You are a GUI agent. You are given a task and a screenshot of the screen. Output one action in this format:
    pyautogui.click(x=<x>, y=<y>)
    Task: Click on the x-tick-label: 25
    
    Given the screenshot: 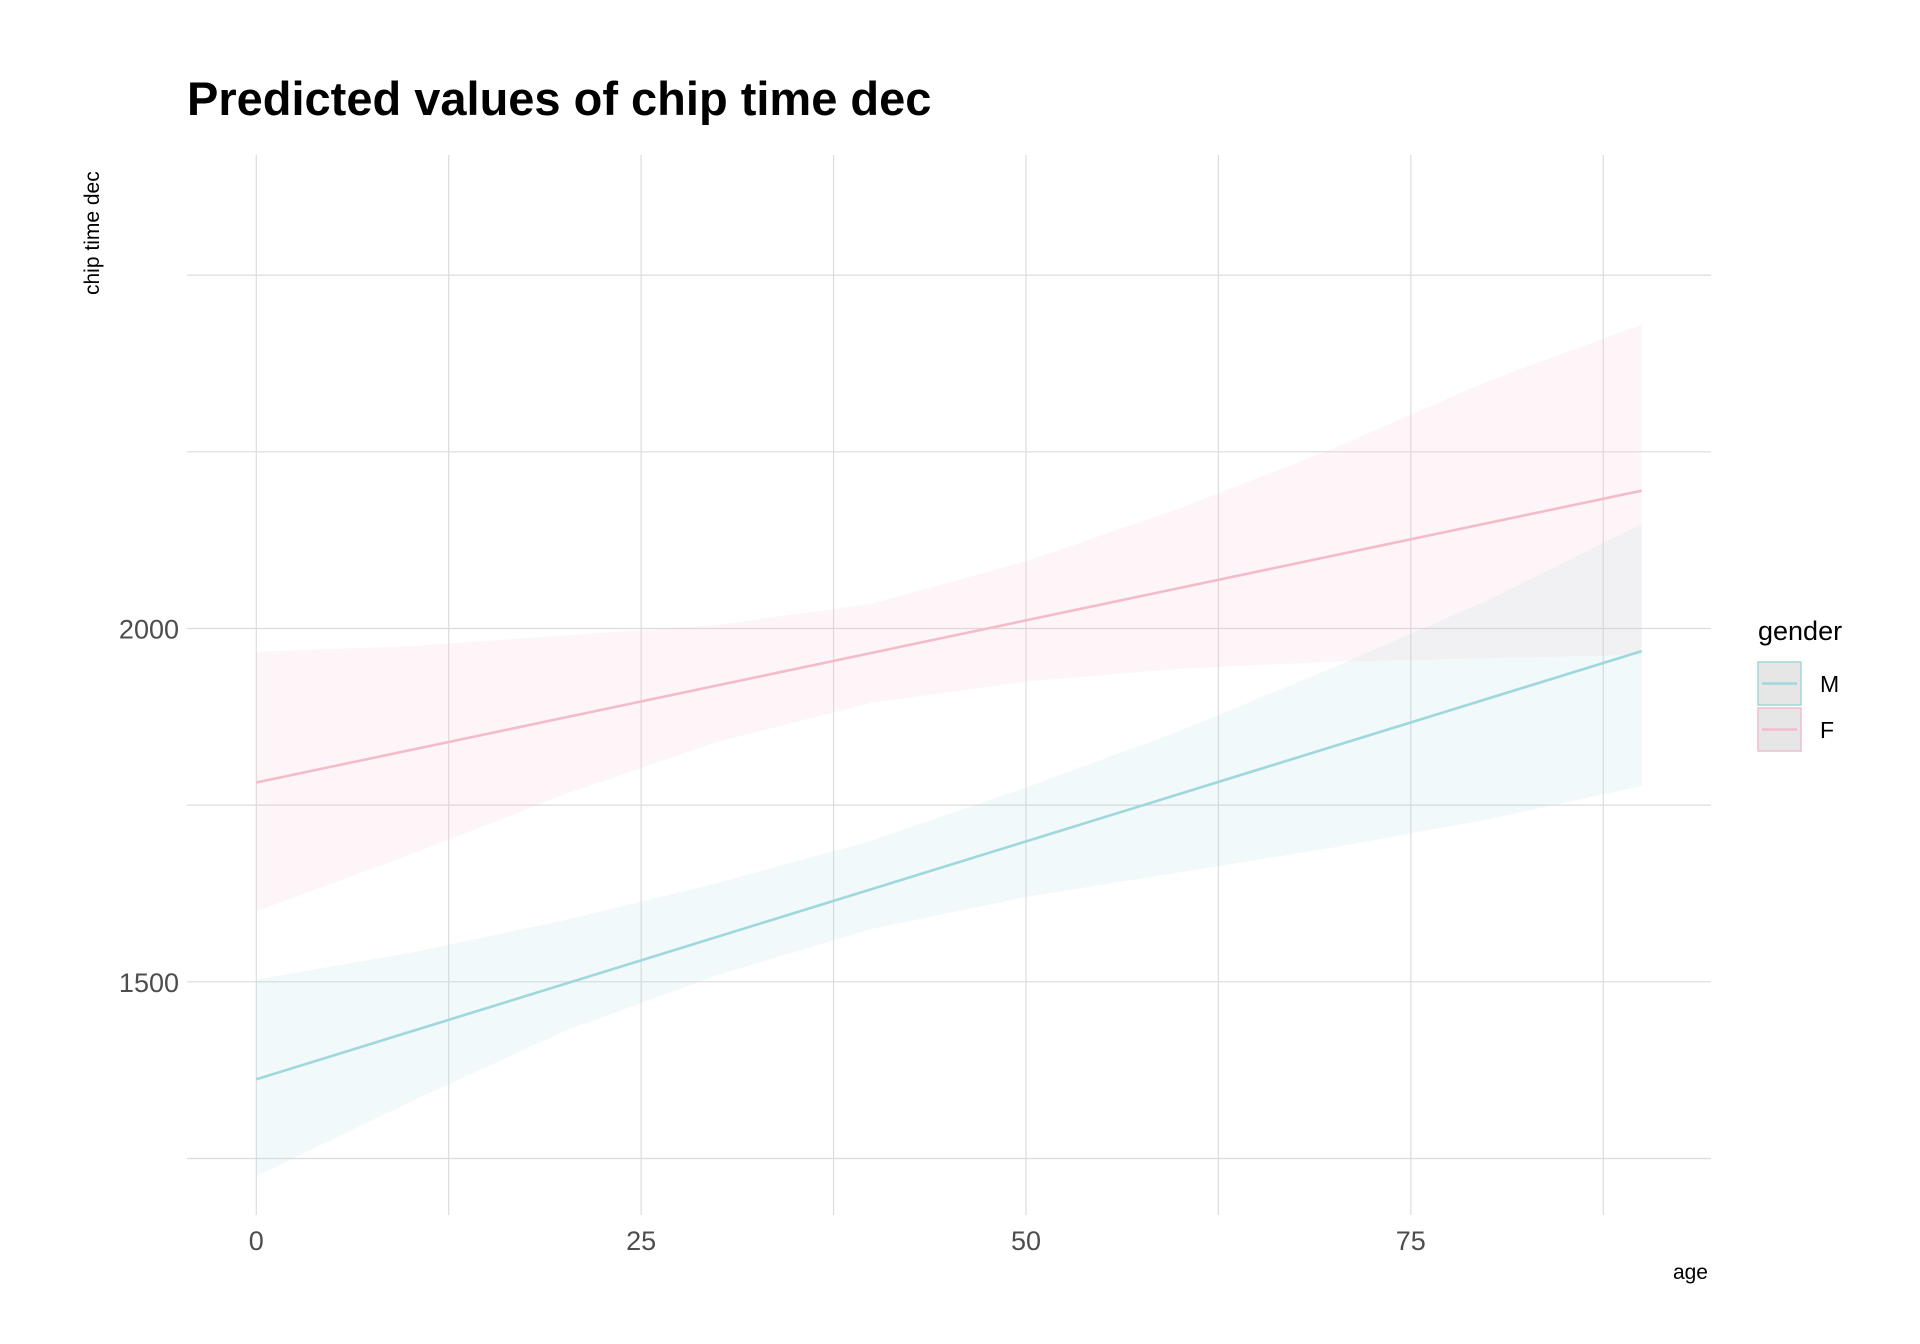 What is the action you would take?
    pyautogui.click(x=641, y=1241)
    